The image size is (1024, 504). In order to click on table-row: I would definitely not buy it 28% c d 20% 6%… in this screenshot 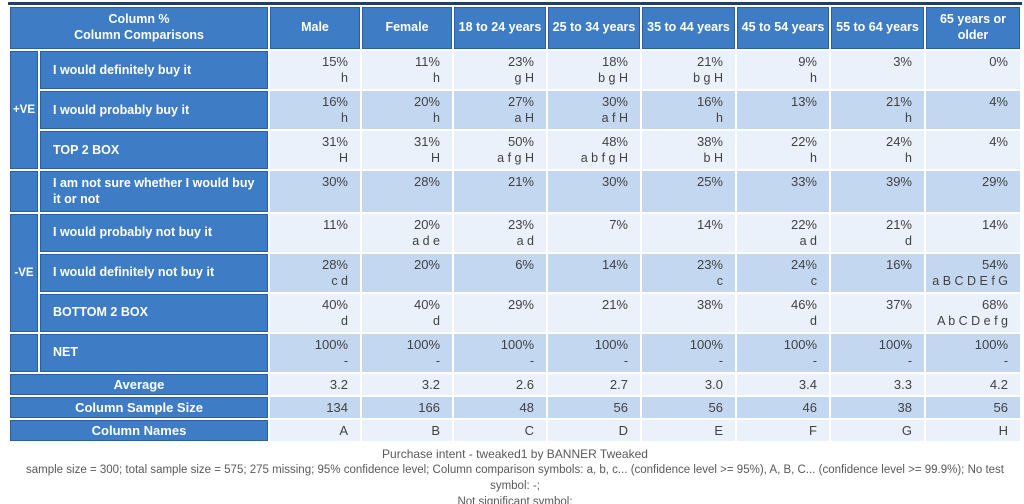, I will do `click(515, 272)`.